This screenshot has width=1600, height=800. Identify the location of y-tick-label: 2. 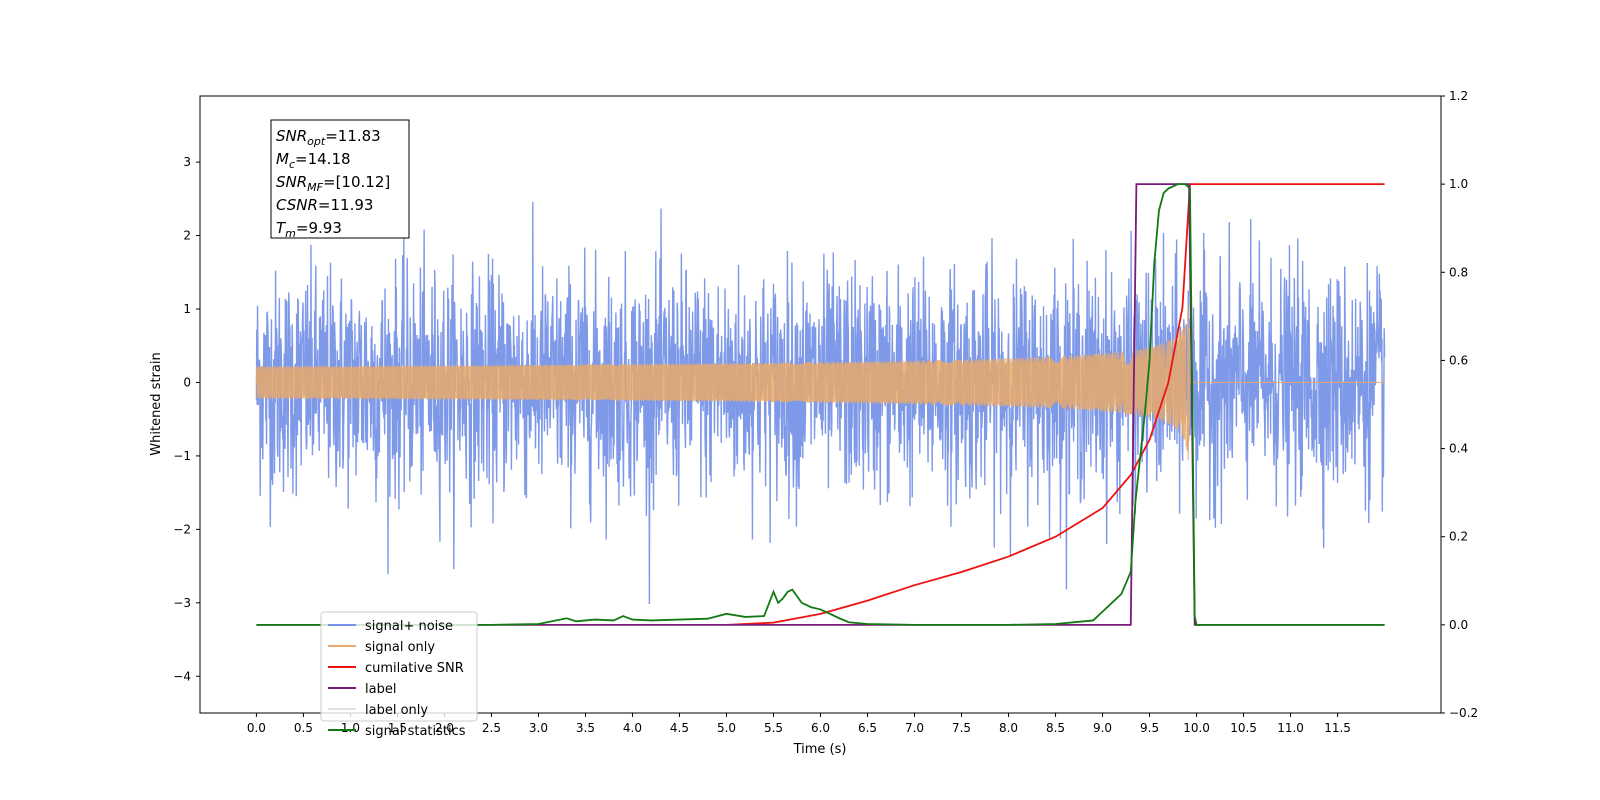
(187, 236).